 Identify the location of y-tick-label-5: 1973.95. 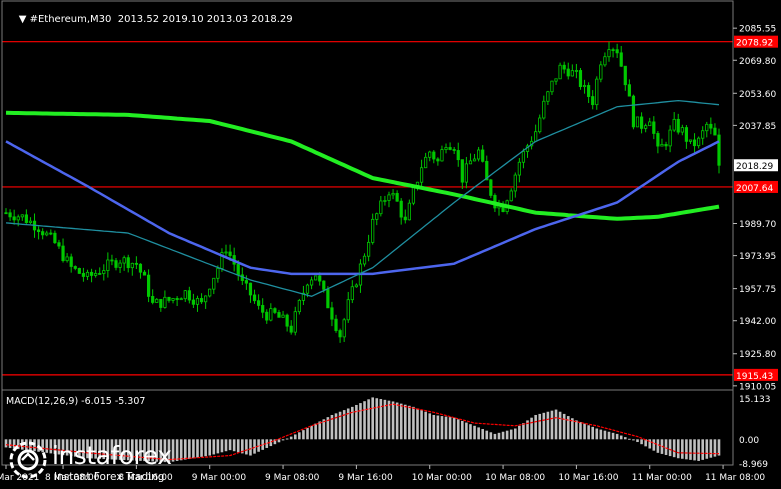
(757, 257).